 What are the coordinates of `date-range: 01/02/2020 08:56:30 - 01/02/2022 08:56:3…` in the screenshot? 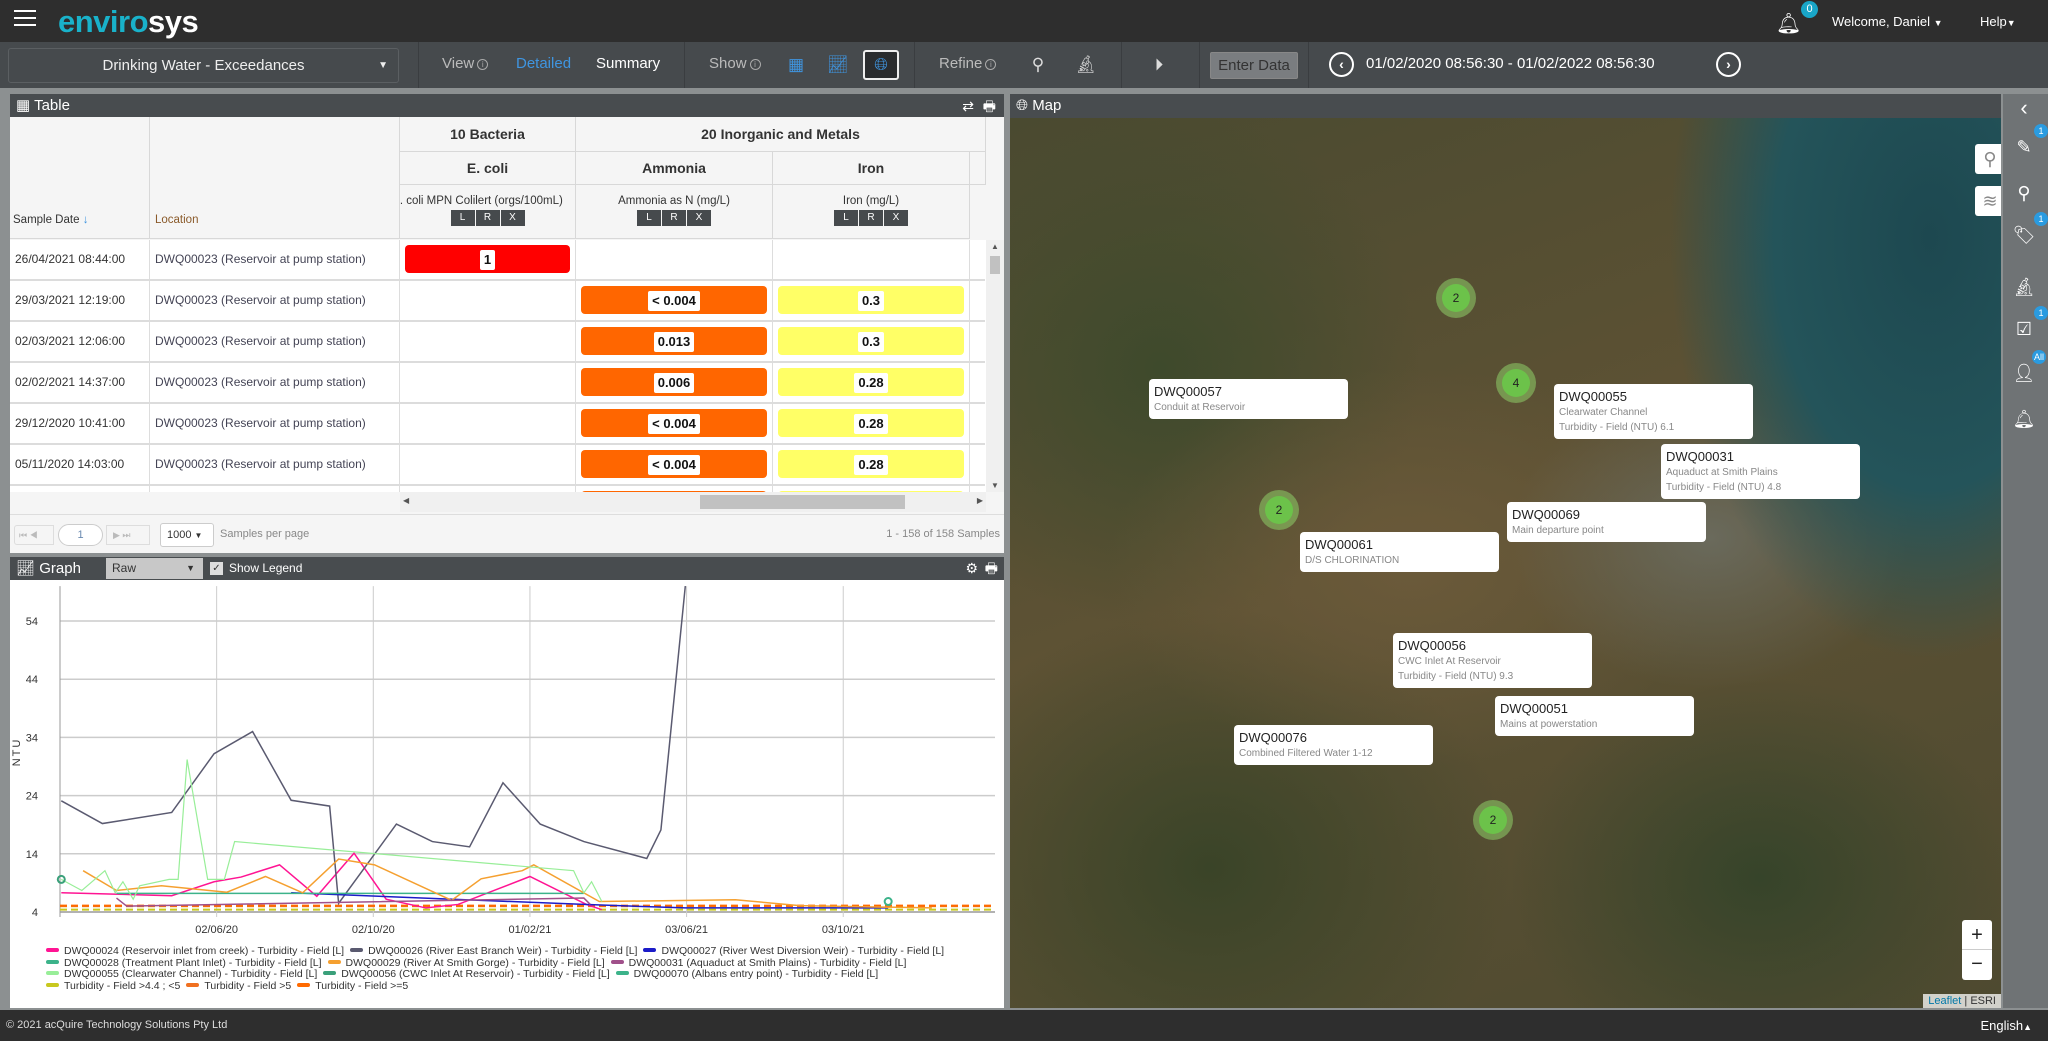 It's located at (1510, 63).